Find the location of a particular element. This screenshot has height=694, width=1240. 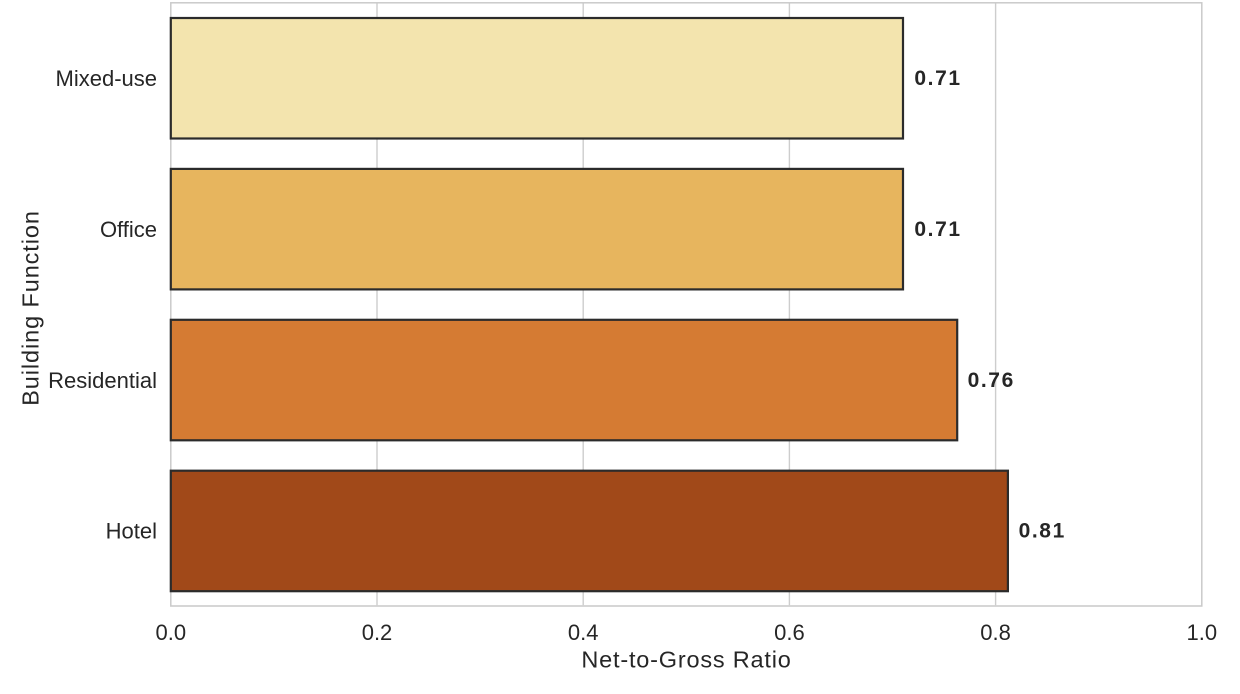

svg-text: 0.2 is located at coordinates (377, 632).